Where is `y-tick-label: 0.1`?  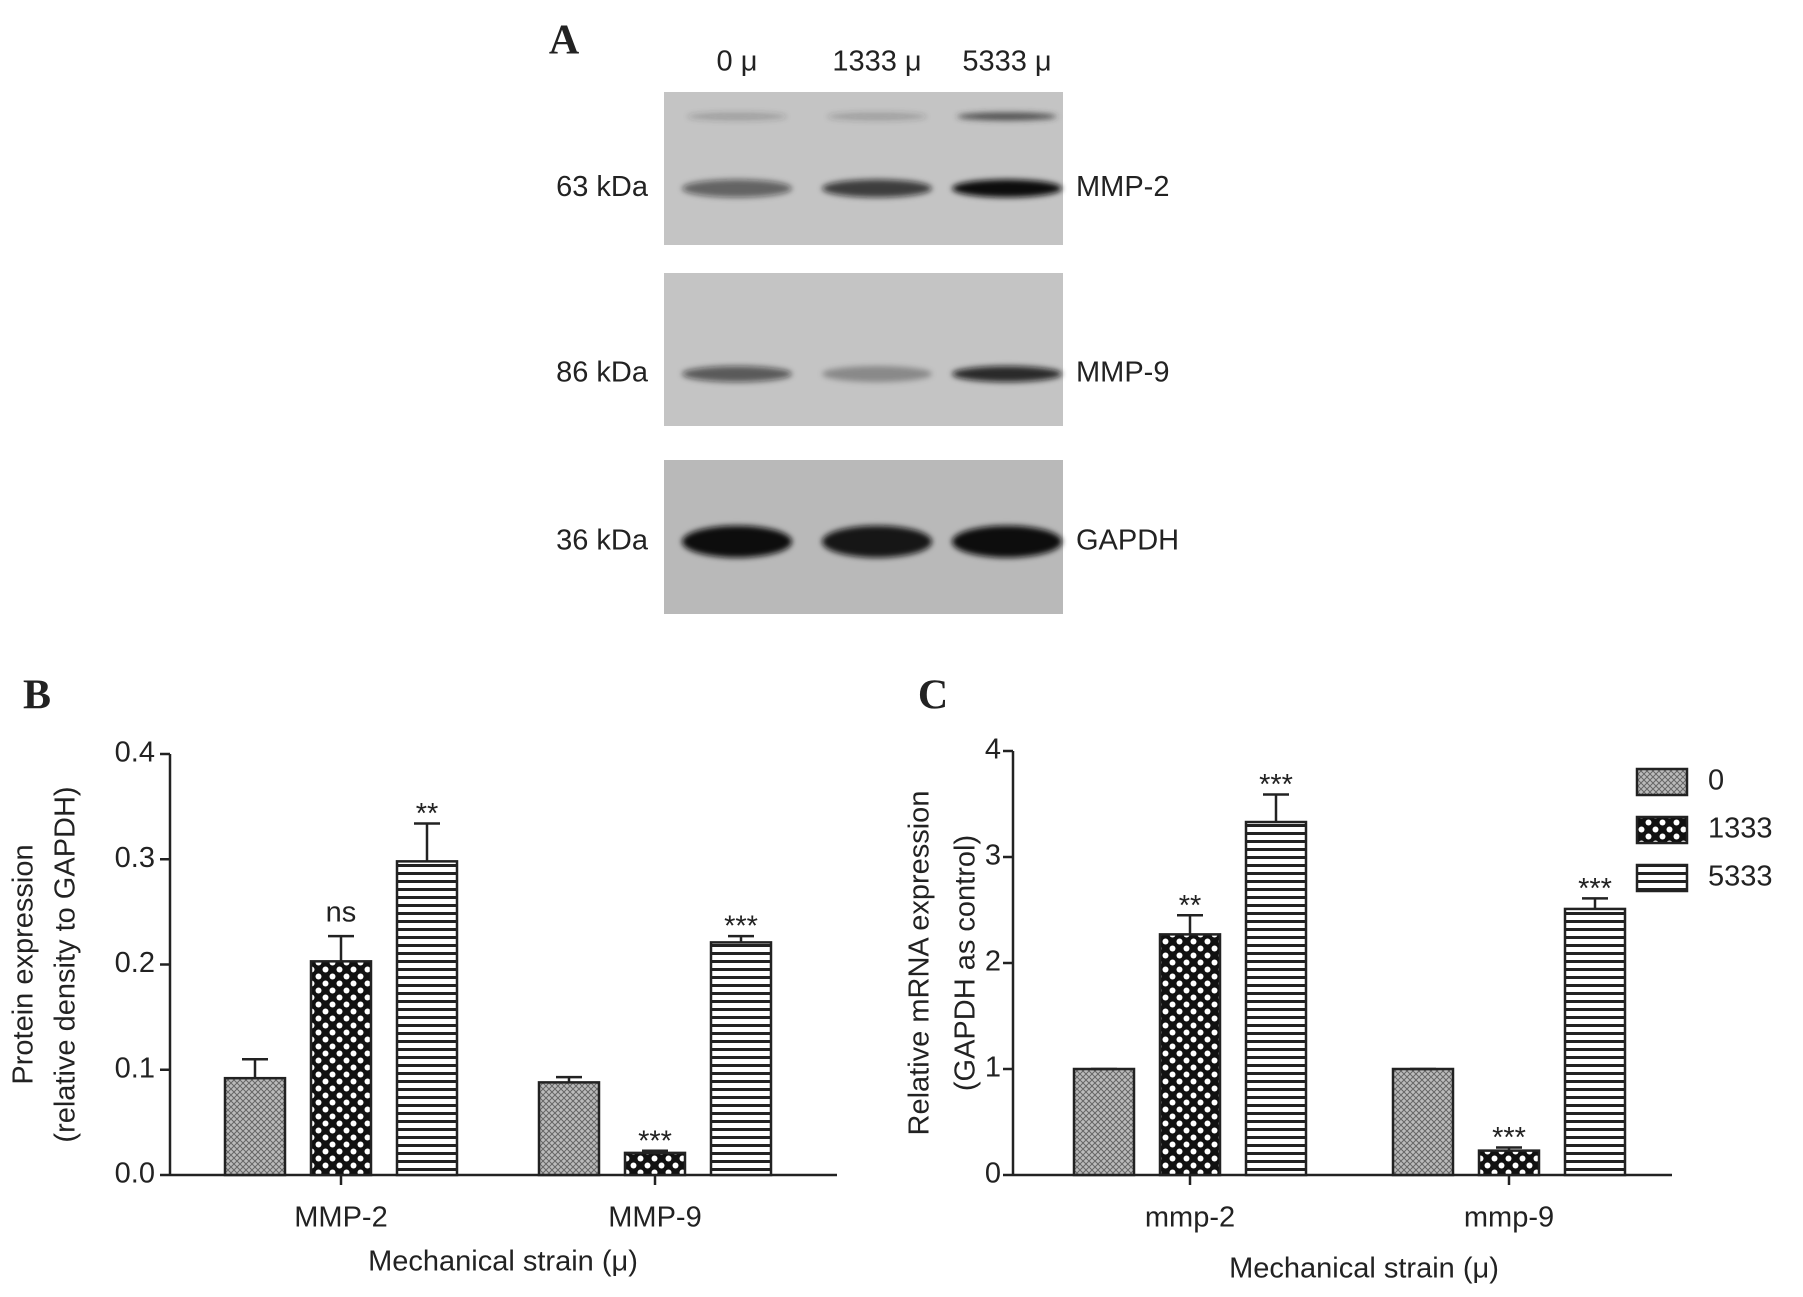 y-tick-label: 0.1 is located at coordinates (135, 1068).